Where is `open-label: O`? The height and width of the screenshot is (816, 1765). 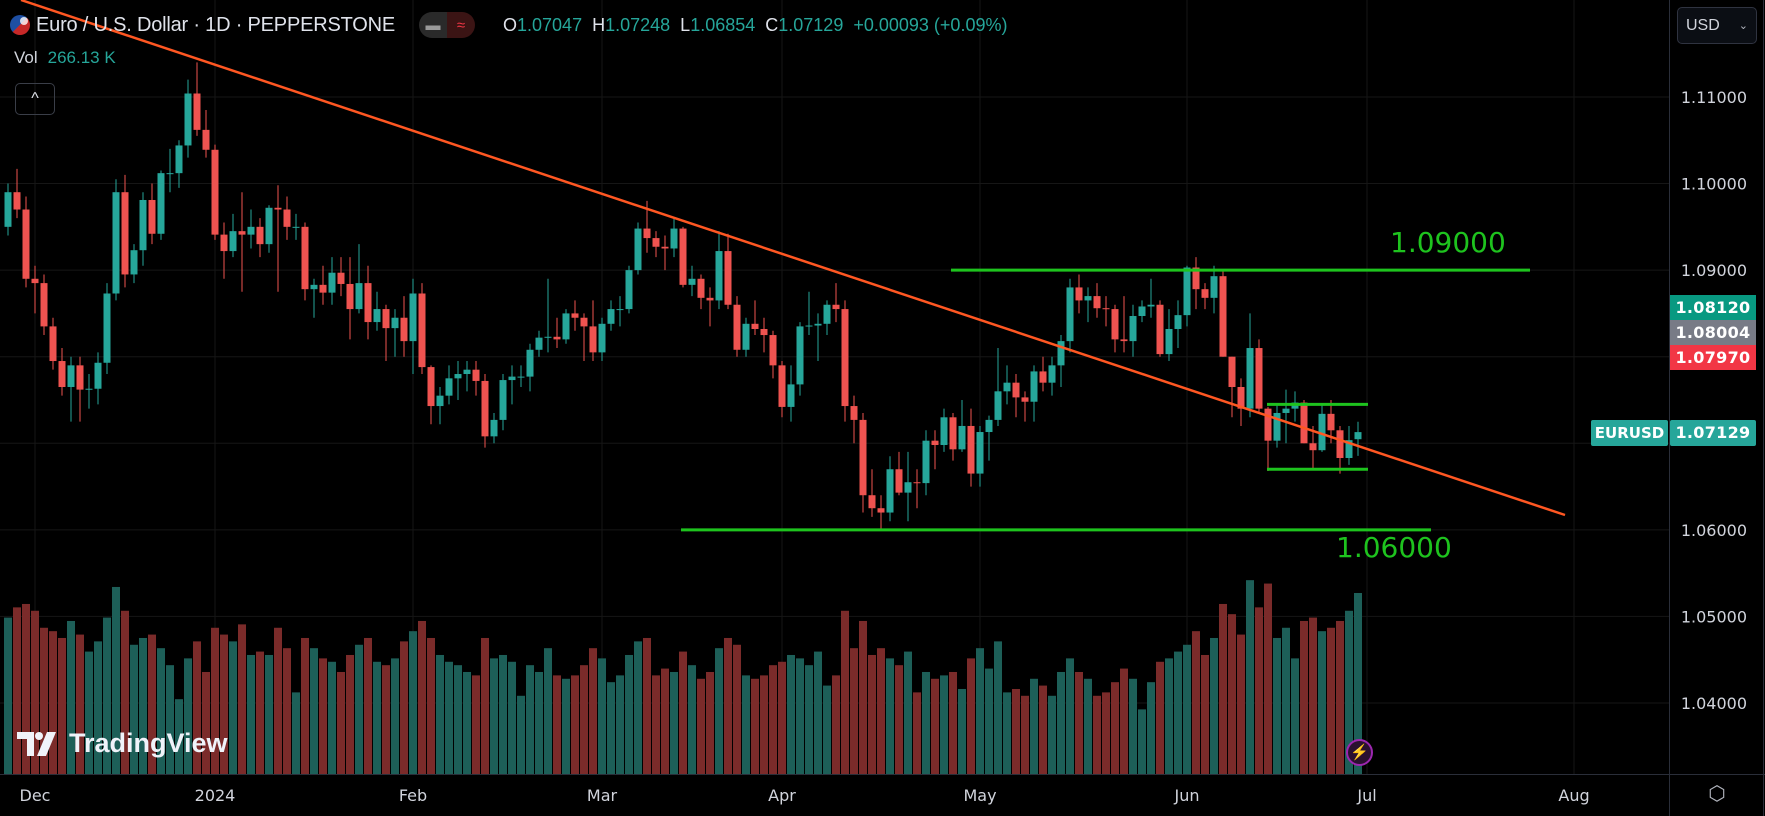
open-label: O is located at coordinates (510, 24).